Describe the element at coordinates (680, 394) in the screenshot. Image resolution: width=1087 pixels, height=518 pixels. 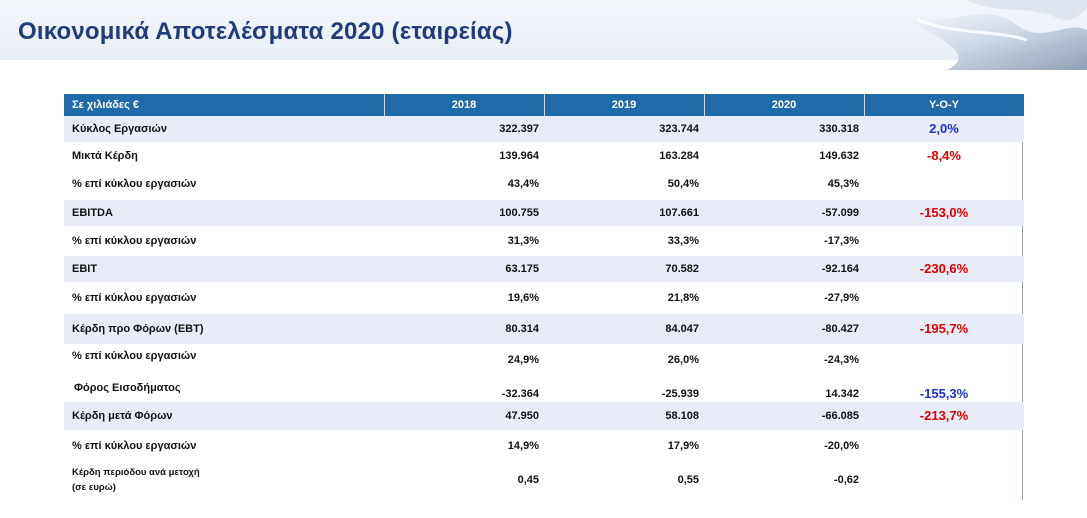
I see `value-2019: -25.939` at that location.